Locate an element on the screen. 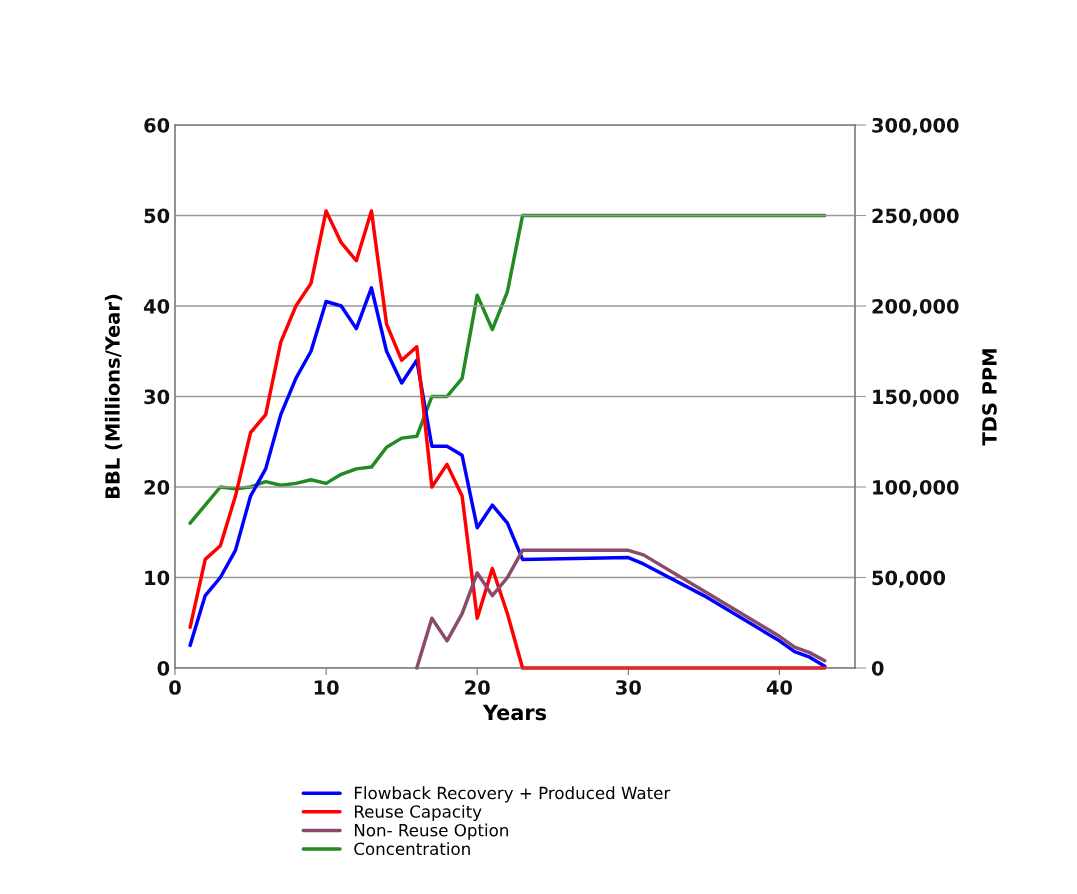 This screenshot has width=1077, height=894. y2-tick-label: 100,000 is located at coordinates (916, 488).